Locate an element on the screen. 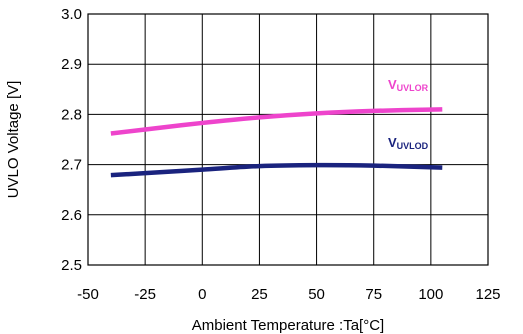  series-label-vuvlod: VUVLOD is located at coordinates (408, 143).